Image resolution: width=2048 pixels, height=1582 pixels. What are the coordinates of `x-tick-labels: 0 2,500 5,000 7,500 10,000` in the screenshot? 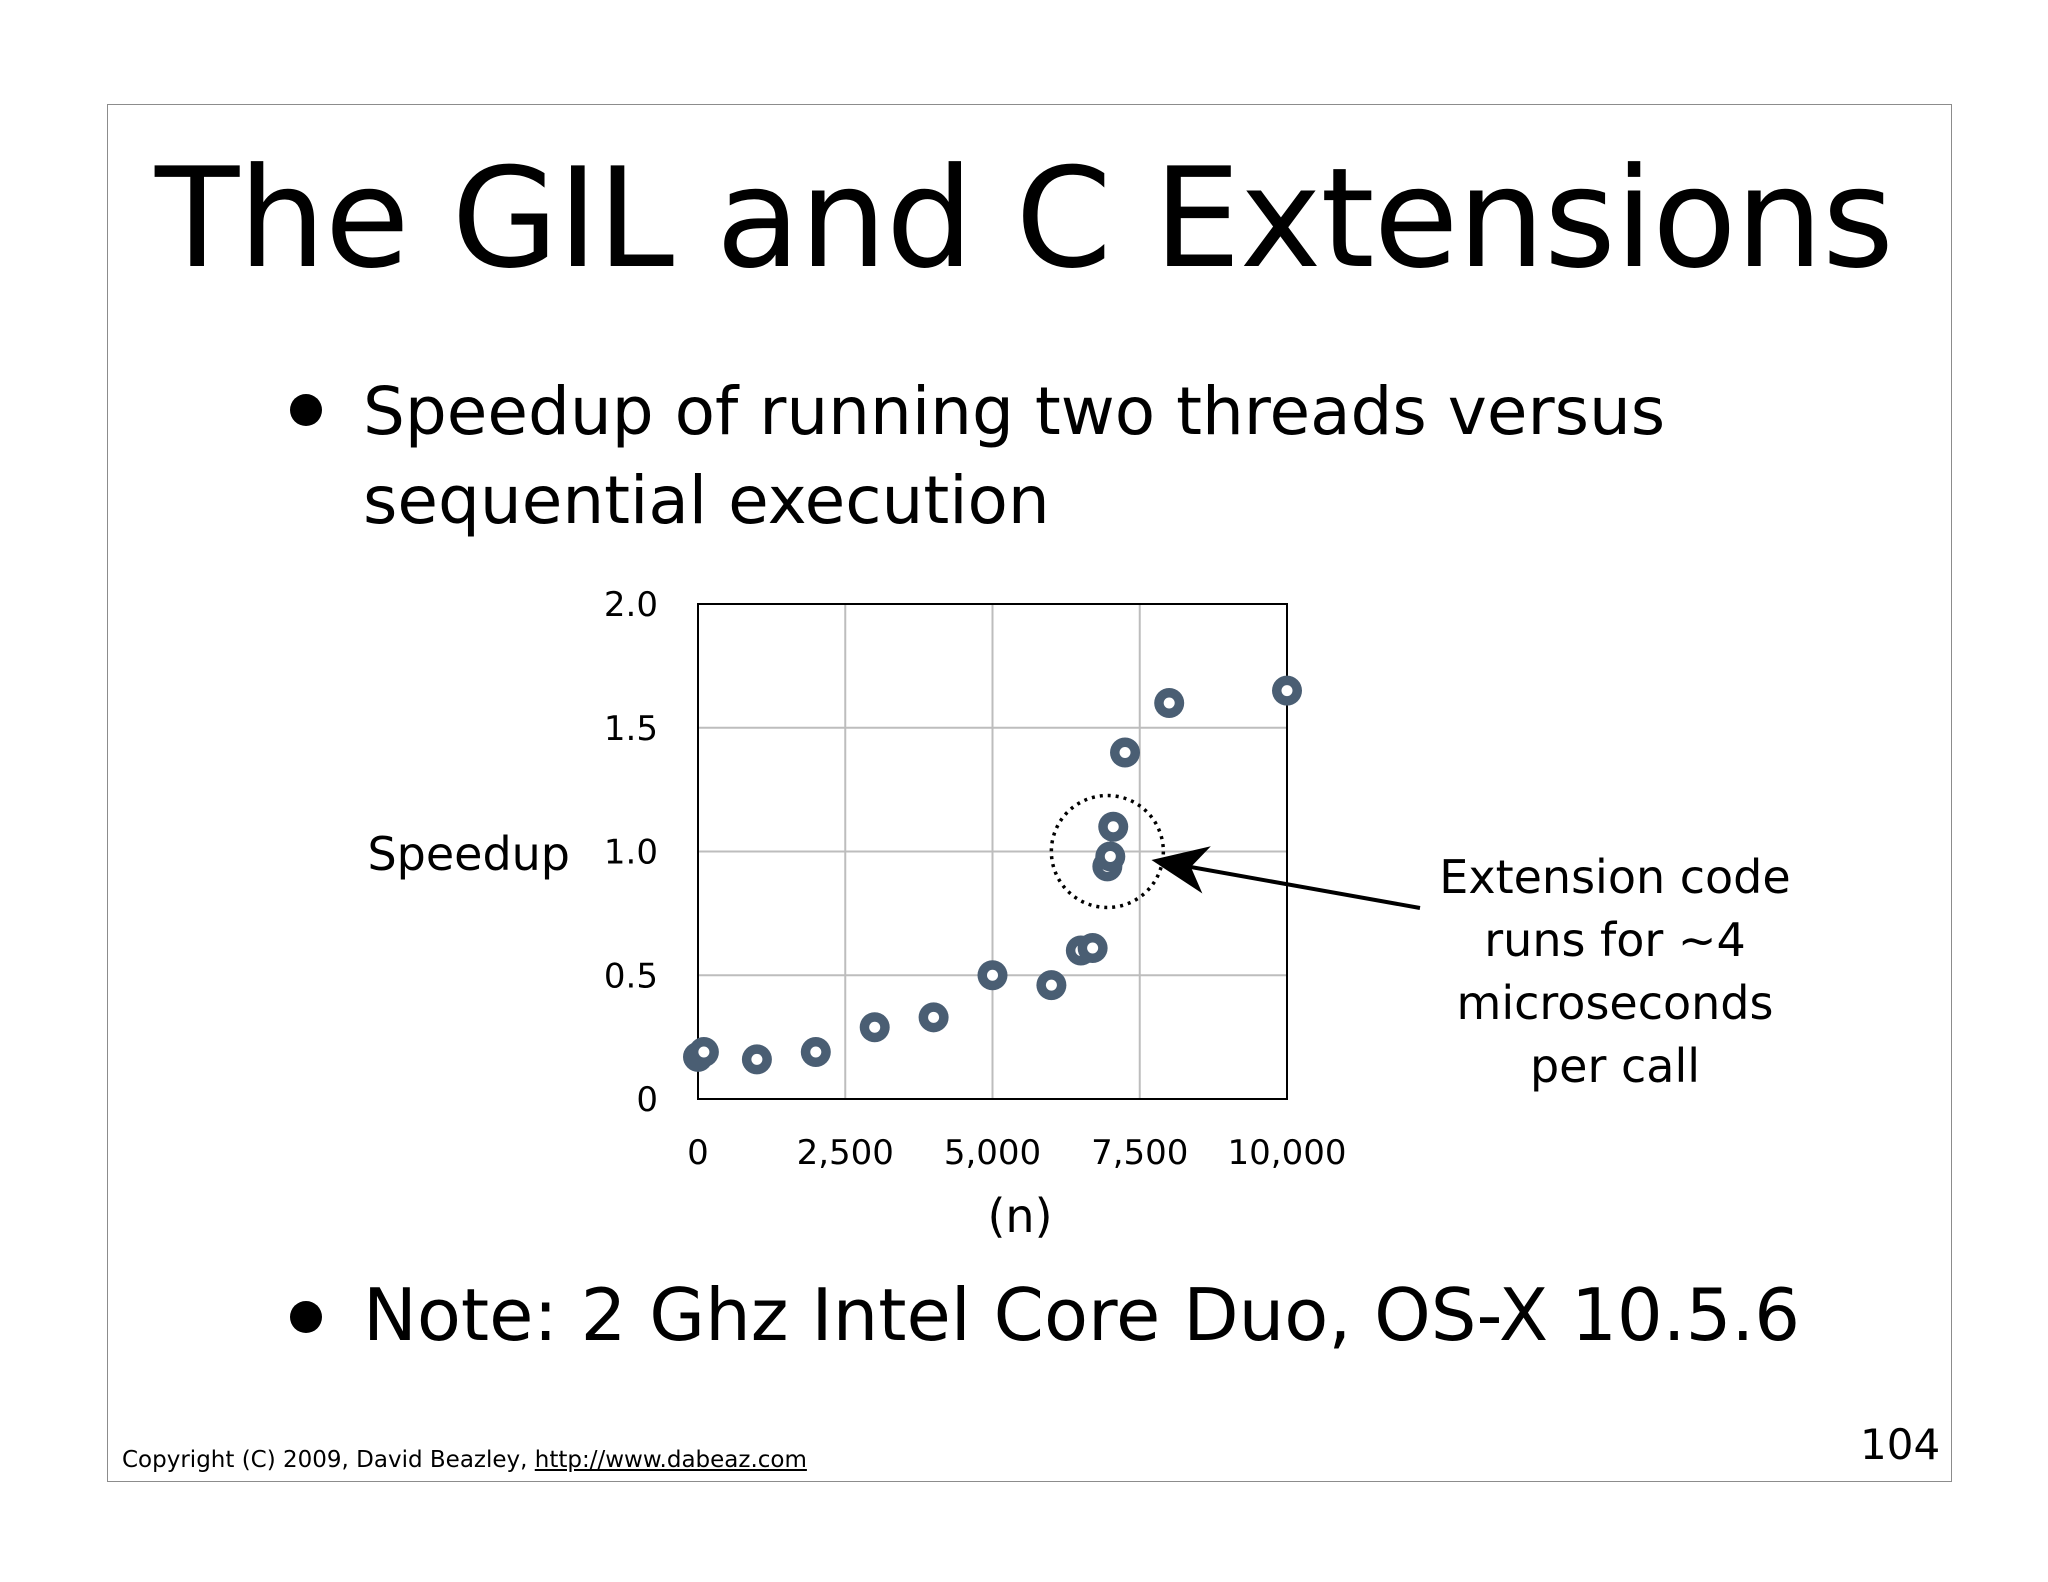 It's located at (1016, 1153).